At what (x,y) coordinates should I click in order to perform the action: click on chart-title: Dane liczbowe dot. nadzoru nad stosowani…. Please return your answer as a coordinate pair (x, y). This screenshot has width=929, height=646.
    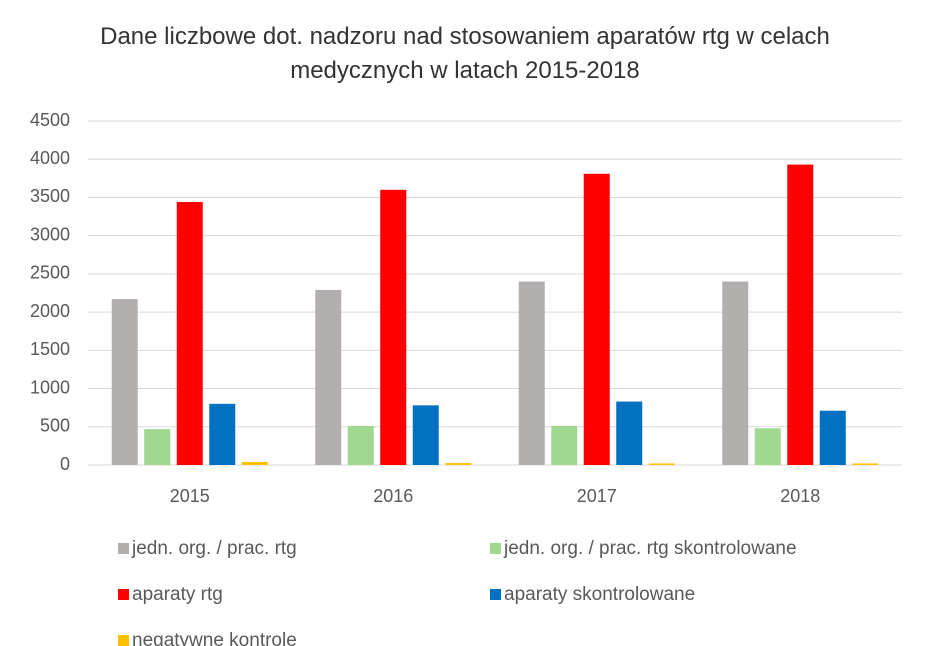
    Looking at the image, I should click on (465, 53).